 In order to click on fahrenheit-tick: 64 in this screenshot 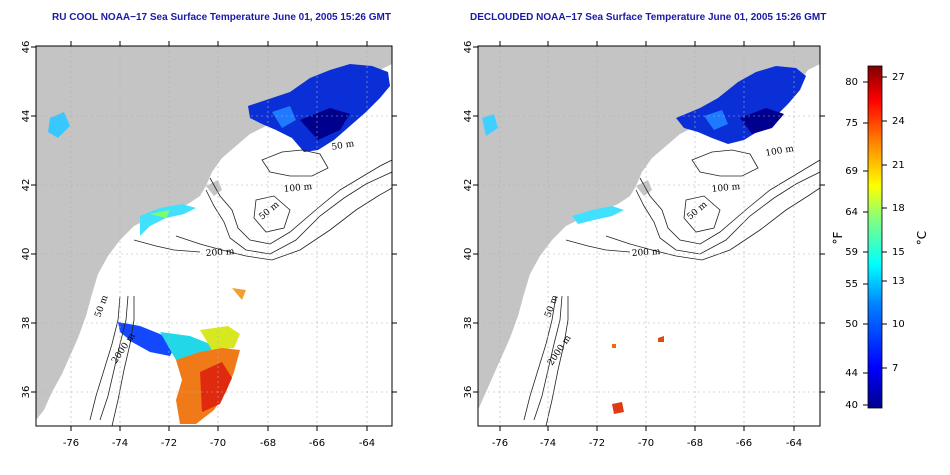, I will do `click(851, 212)`.